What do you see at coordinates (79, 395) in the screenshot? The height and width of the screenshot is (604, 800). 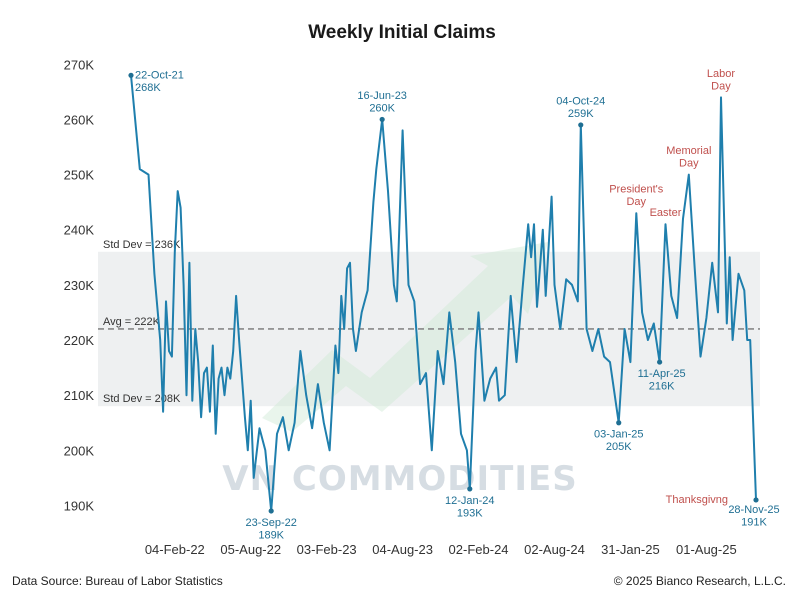 I see `y-tick-label: 210K` at bounding box center [79, 395].